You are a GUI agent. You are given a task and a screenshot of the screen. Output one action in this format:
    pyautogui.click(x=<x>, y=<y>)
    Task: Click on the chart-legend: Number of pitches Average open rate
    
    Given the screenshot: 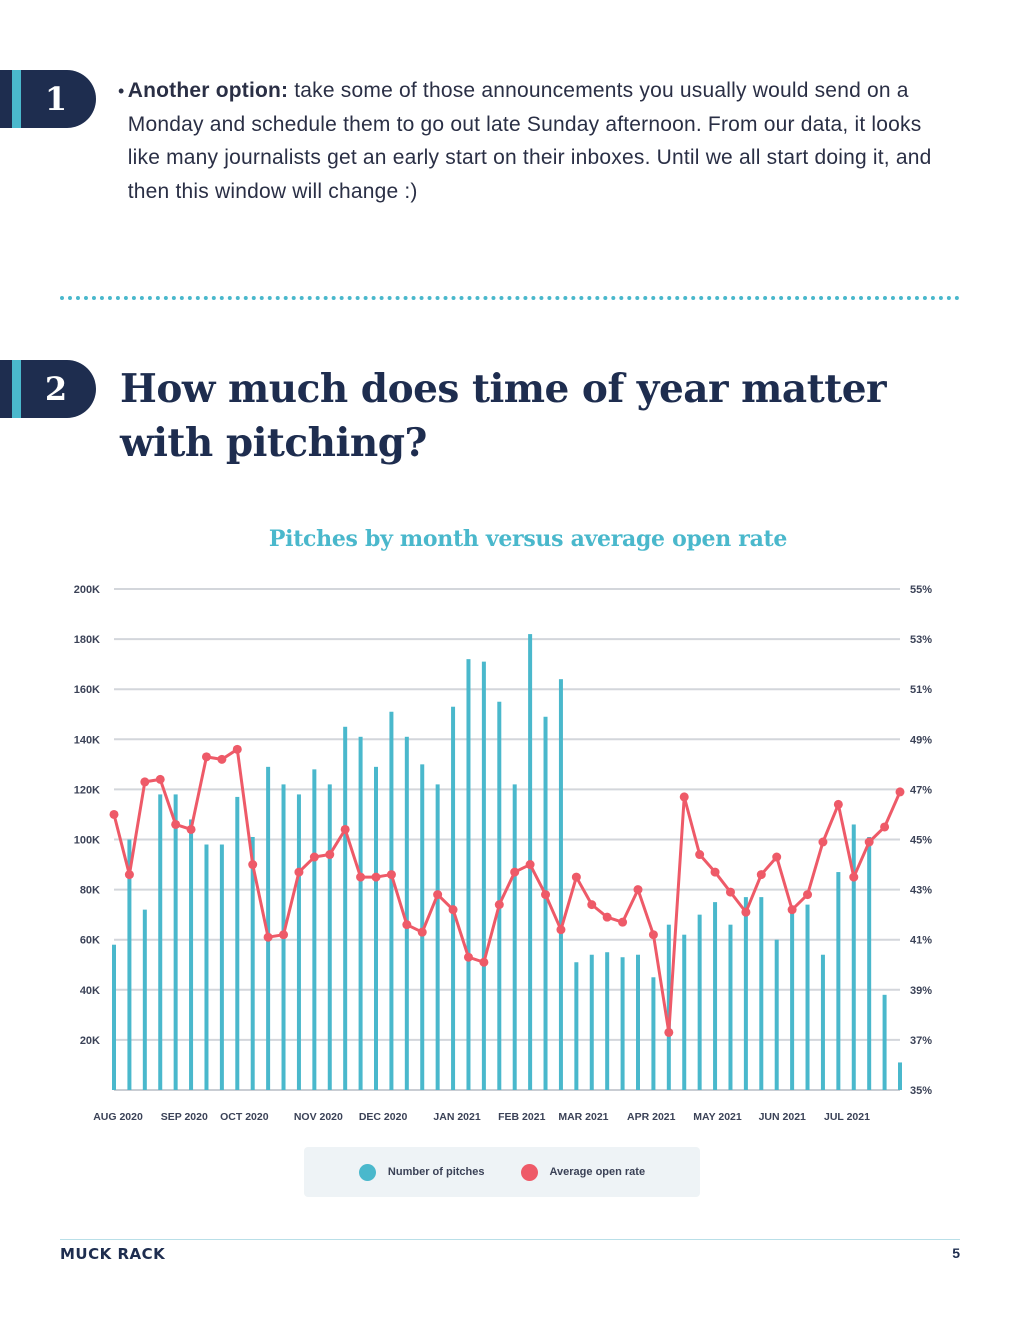 What is the action you would take?
    pyautogui.click(x=502, y=1172)
    